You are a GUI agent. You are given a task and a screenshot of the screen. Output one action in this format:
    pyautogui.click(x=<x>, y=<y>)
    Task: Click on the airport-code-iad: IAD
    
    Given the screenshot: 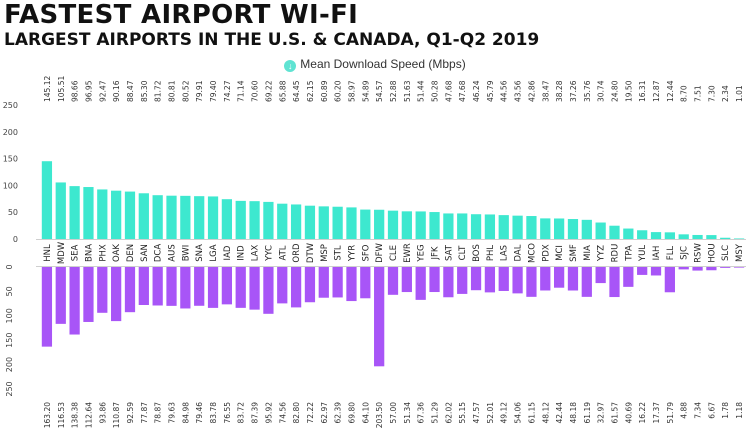 What is the action you would take?
    pyautogui.click(x=228, y=252)
    